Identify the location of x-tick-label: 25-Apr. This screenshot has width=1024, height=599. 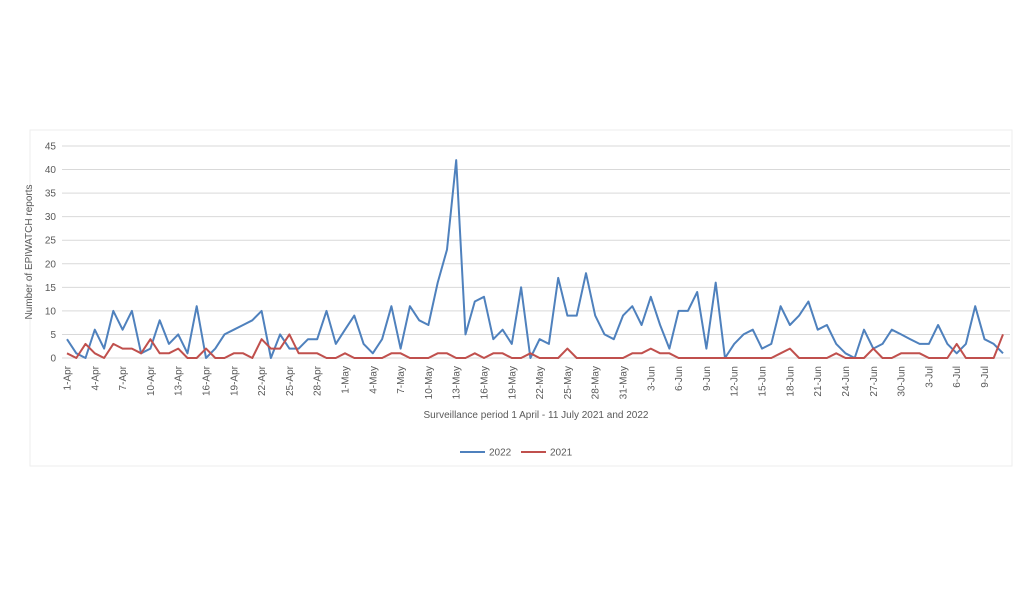
(290, 380).